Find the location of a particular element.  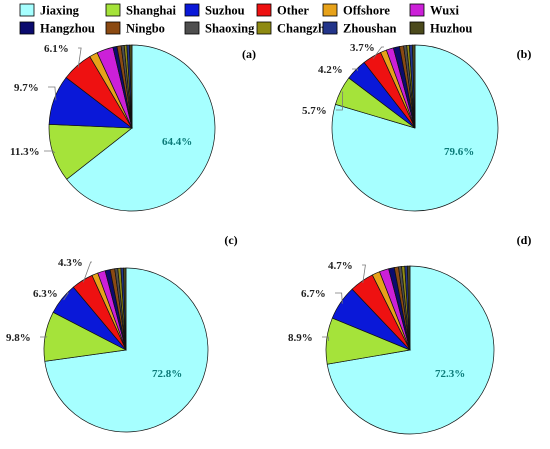

legend-label: Wuxi is located at coordinates (444, 11).